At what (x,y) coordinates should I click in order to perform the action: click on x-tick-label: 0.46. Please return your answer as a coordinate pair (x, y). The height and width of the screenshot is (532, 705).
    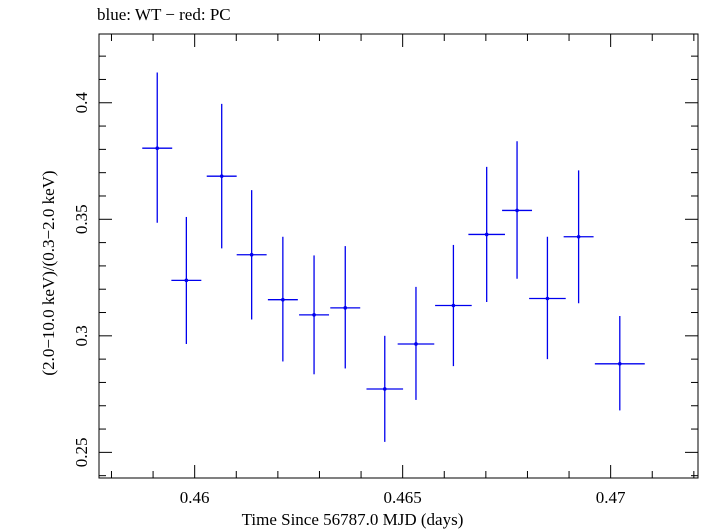
    Looking at the image, I should click on (195, 497).